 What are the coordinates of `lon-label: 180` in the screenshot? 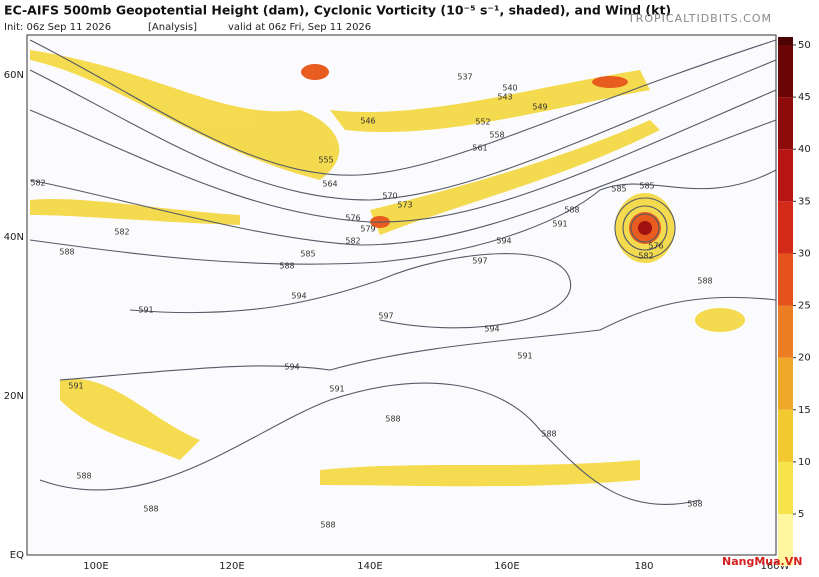 It's located at (643, 566).